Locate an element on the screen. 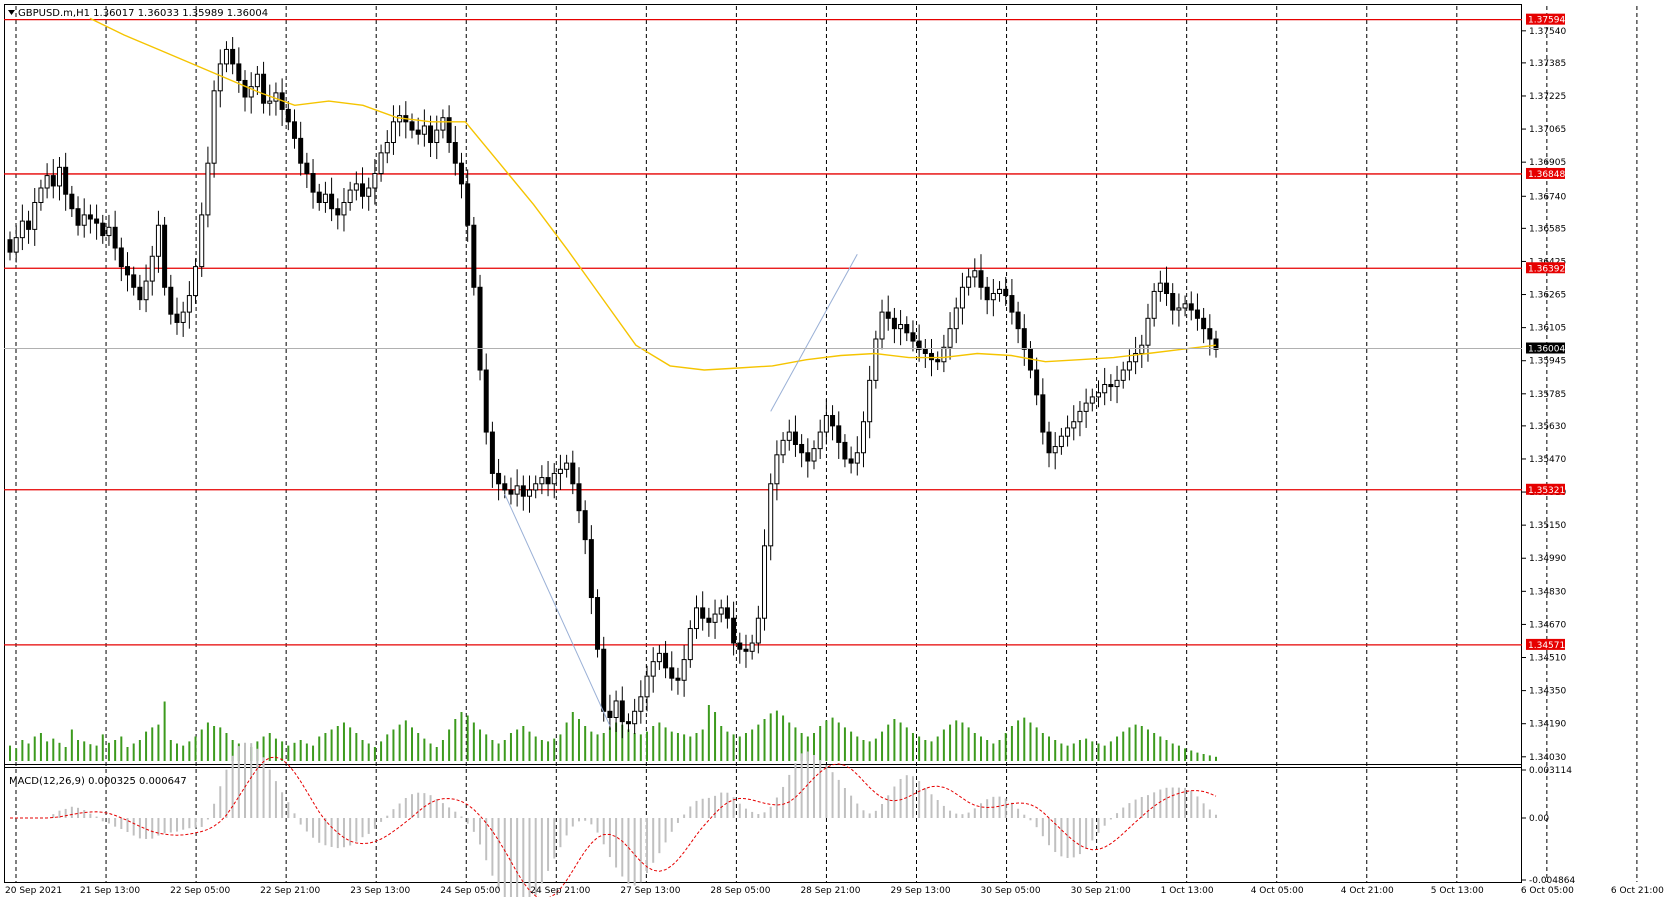 This screenshot has width=1673, height=901. price-tick-label: 1.34030 is located at coordinates (1547, 758).